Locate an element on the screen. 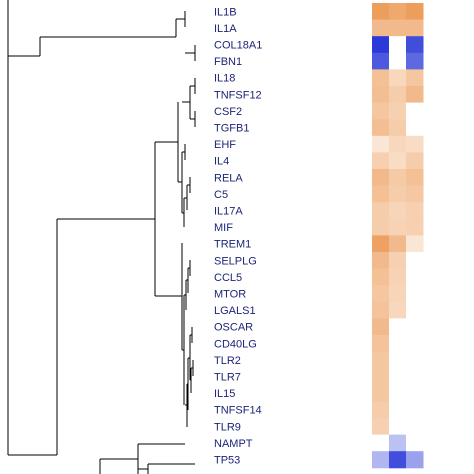 This screenshot has width=474, height=474. gene-label: CCL5 is located at coordinates (228, 278).